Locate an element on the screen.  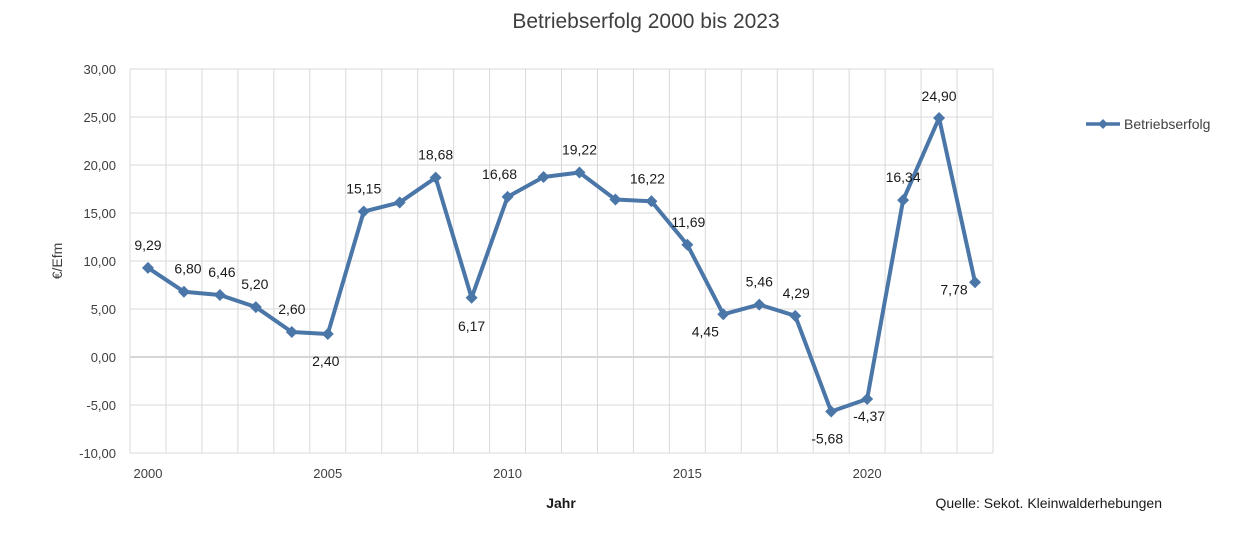
data-label: 6,46 is located at coordinates (221, 272).